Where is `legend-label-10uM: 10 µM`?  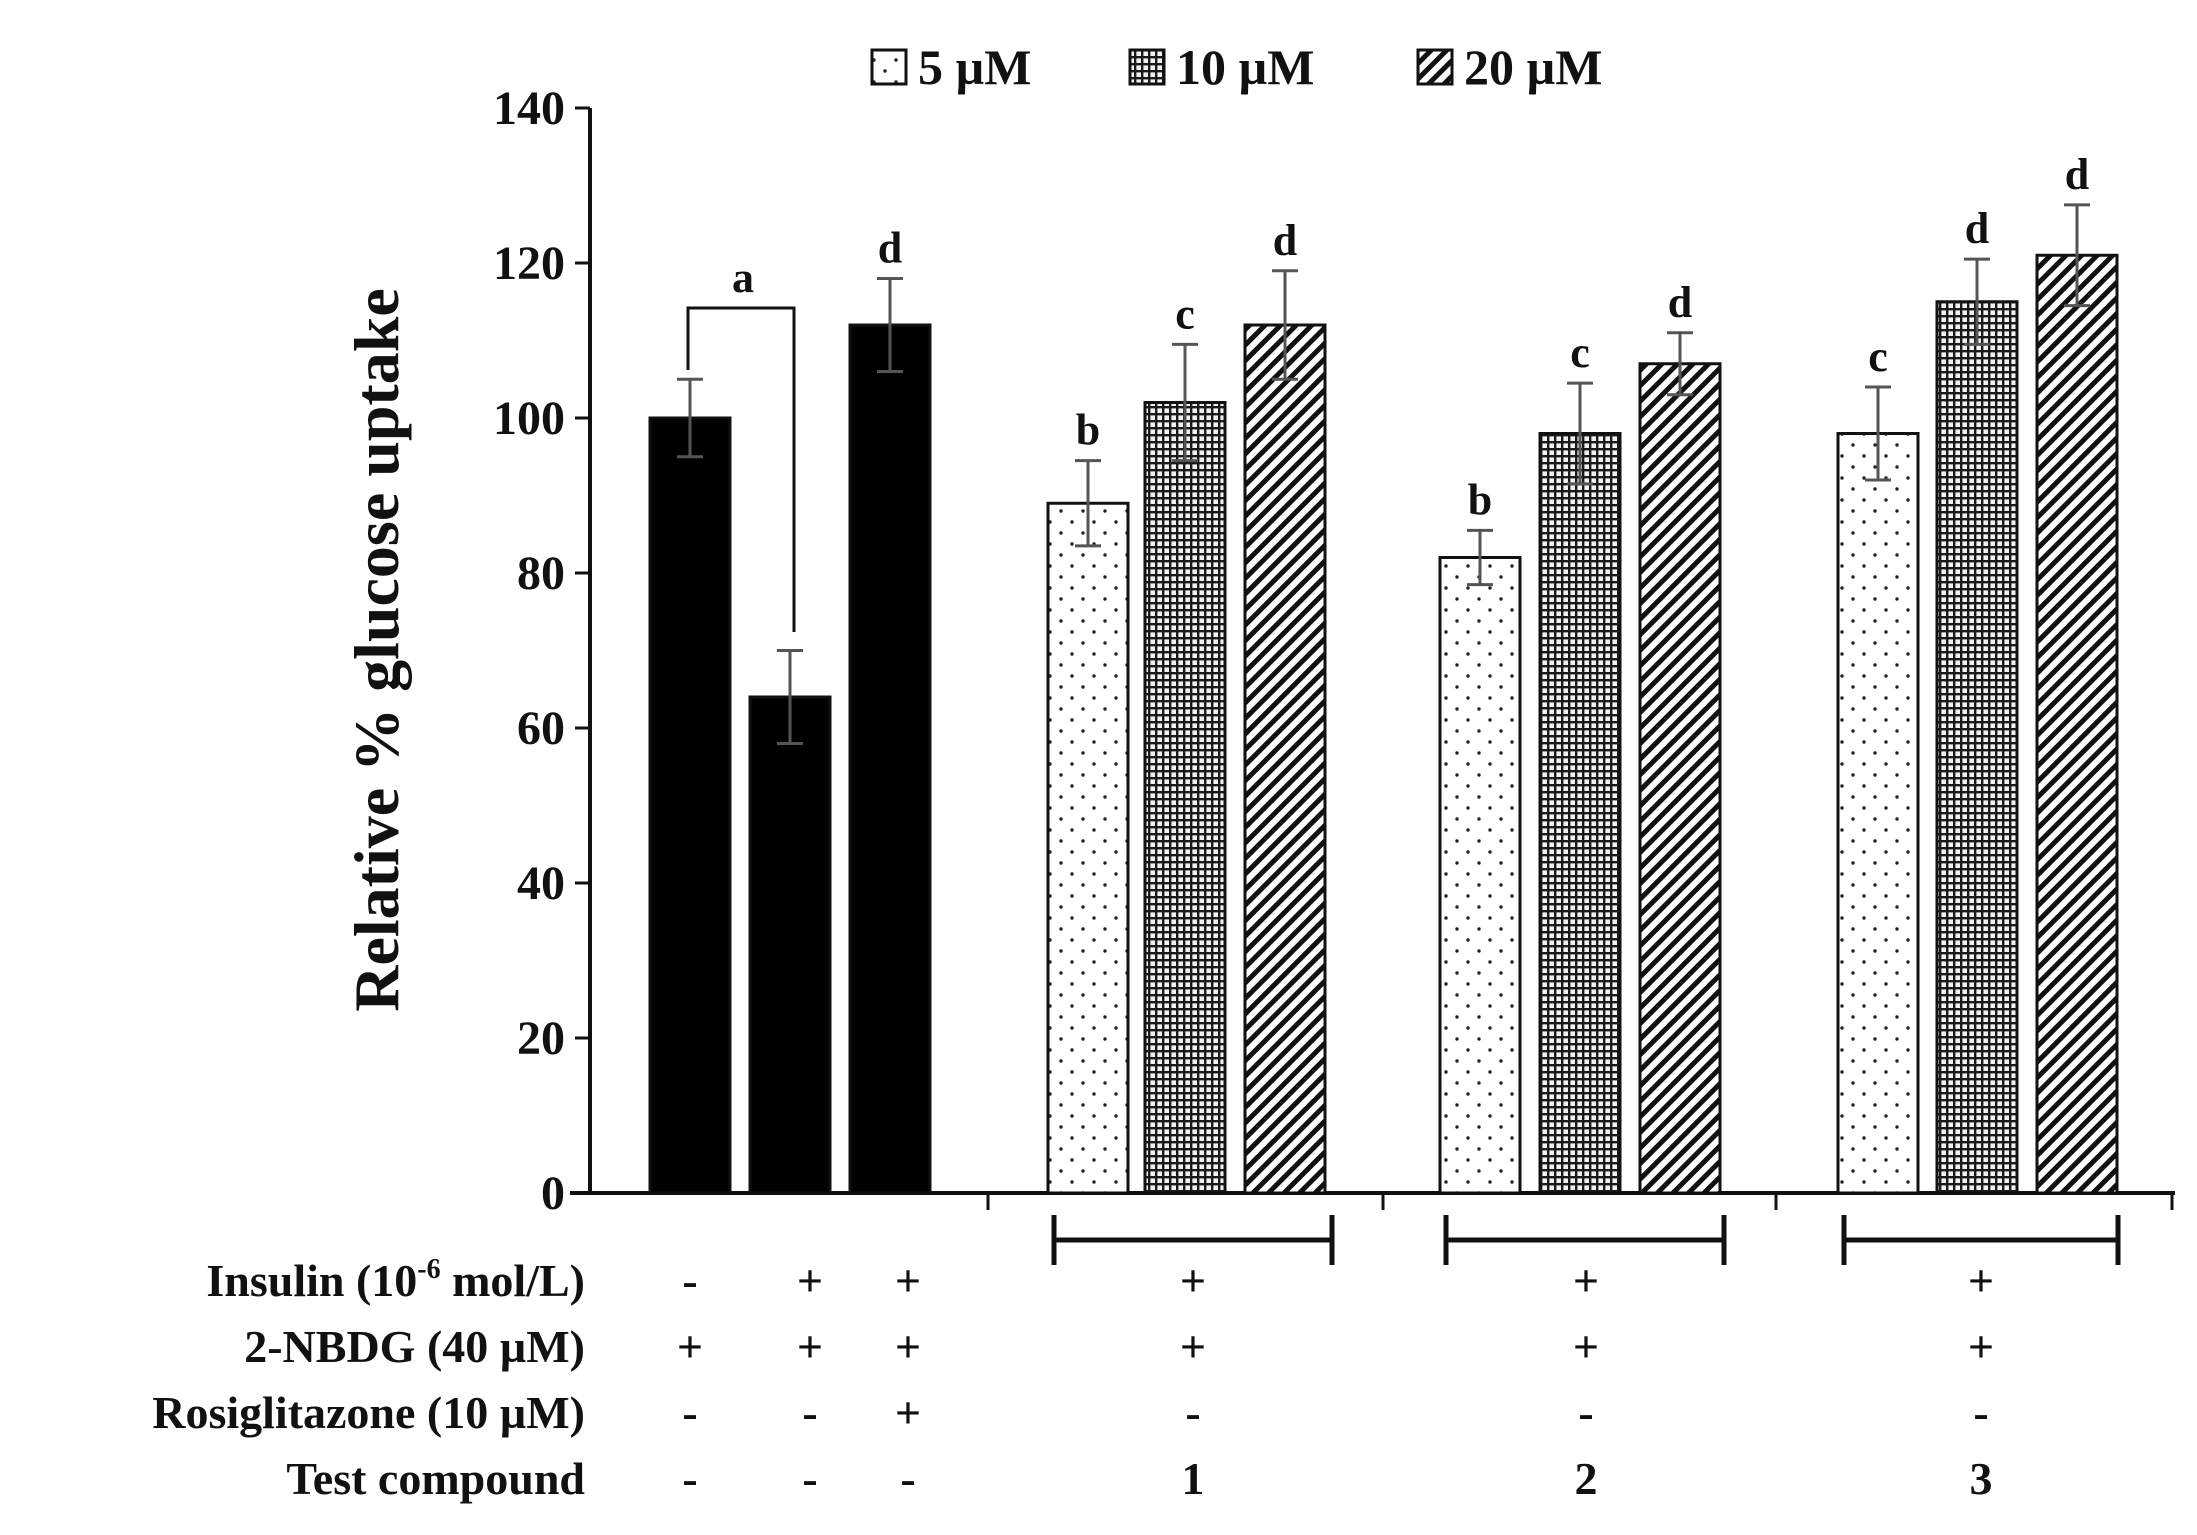 legend-label-10uM: 10 µM is located at coordinates (1245, 67).